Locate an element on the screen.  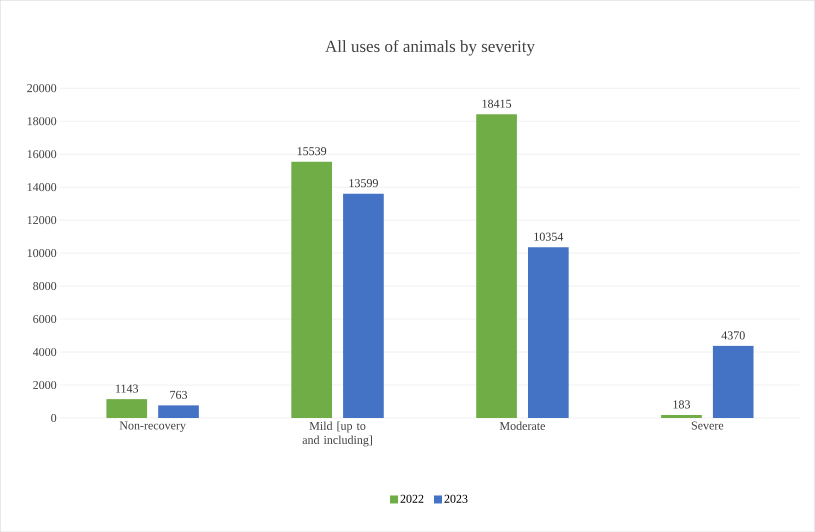
y-tick-label: 10000 is located at coordinates (42, 253).